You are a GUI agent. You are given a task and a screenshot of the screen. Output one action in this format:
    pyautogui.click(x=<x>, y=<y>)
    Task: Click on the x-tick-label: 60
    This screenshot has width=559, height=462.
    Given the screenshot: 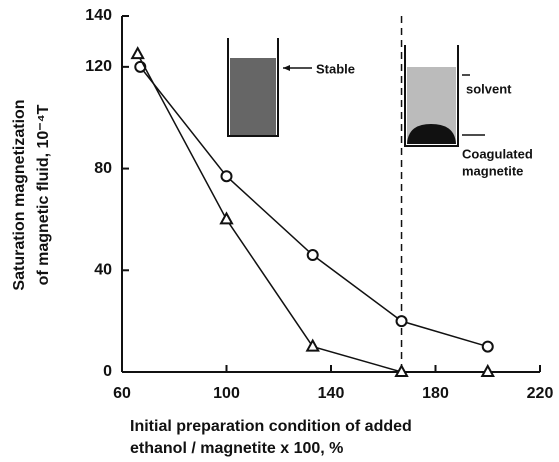 What is the action you would take?
    pyautogui.click(x=122, y=393)
    